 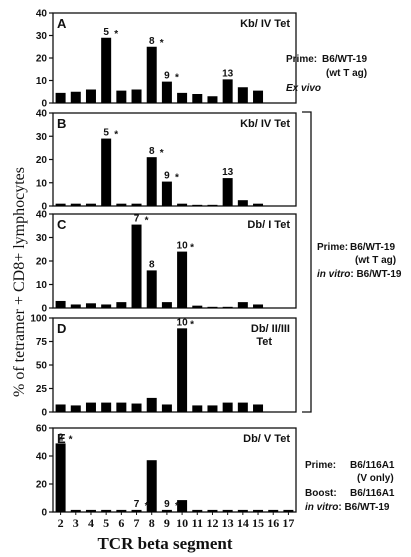 What do you see at coordinates (167, 523) in the screenshot?
I see `x-tick-label: 9` at bounding box center [167, 523].